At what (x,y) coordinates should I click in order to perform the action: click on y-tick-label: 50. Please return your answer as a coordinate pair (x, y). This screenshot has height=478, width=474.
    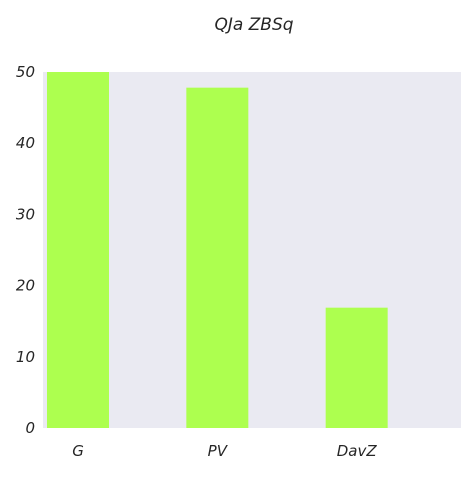
    Looking at the image, I should click on (25, 72).